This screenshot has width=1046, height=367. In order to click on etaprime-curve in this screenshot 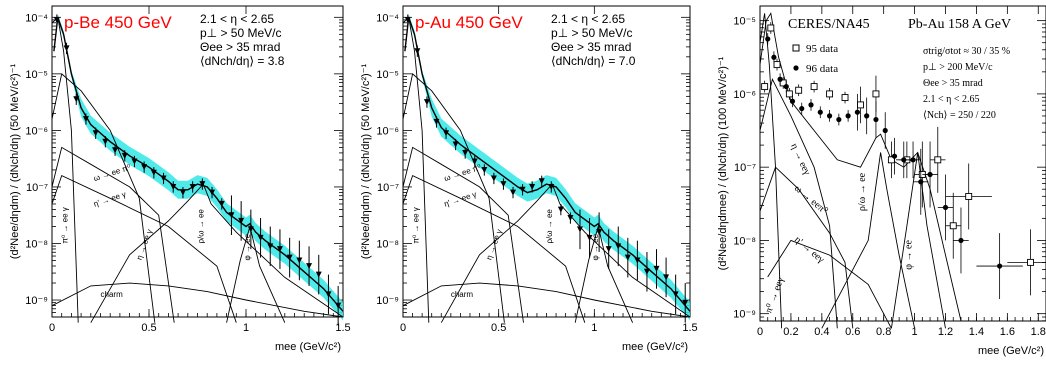, I will do `click(829, 284)`.